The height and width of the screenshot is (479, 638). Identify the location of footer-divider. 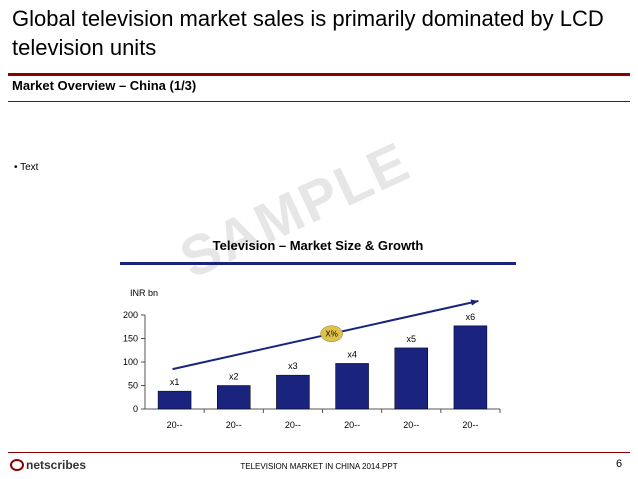
(319, 452).